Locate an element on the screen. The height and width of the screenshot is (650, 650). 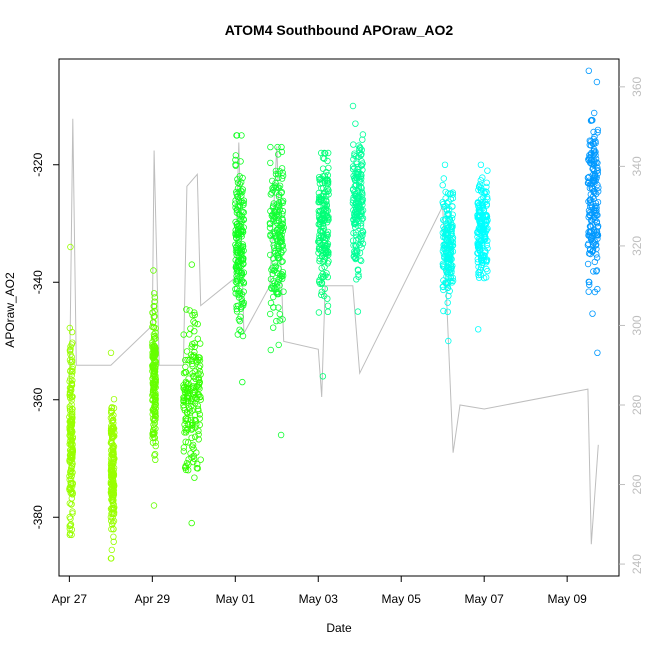
x-tick-label: May 01 is located at coordinates (236, 599).